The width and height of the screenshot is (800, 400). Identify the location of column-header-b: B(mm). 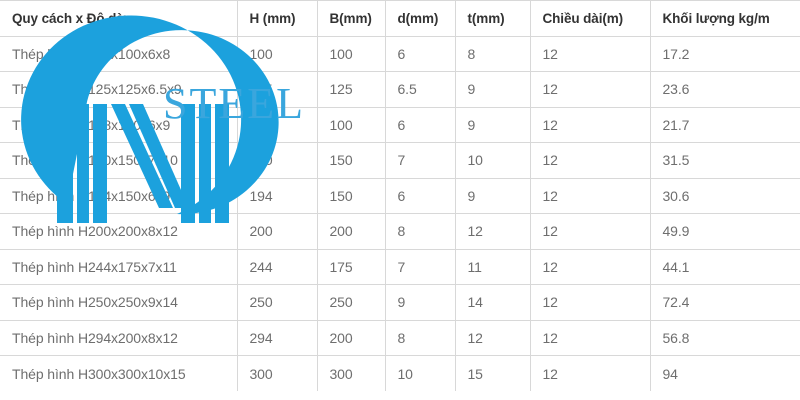
(351, 18).